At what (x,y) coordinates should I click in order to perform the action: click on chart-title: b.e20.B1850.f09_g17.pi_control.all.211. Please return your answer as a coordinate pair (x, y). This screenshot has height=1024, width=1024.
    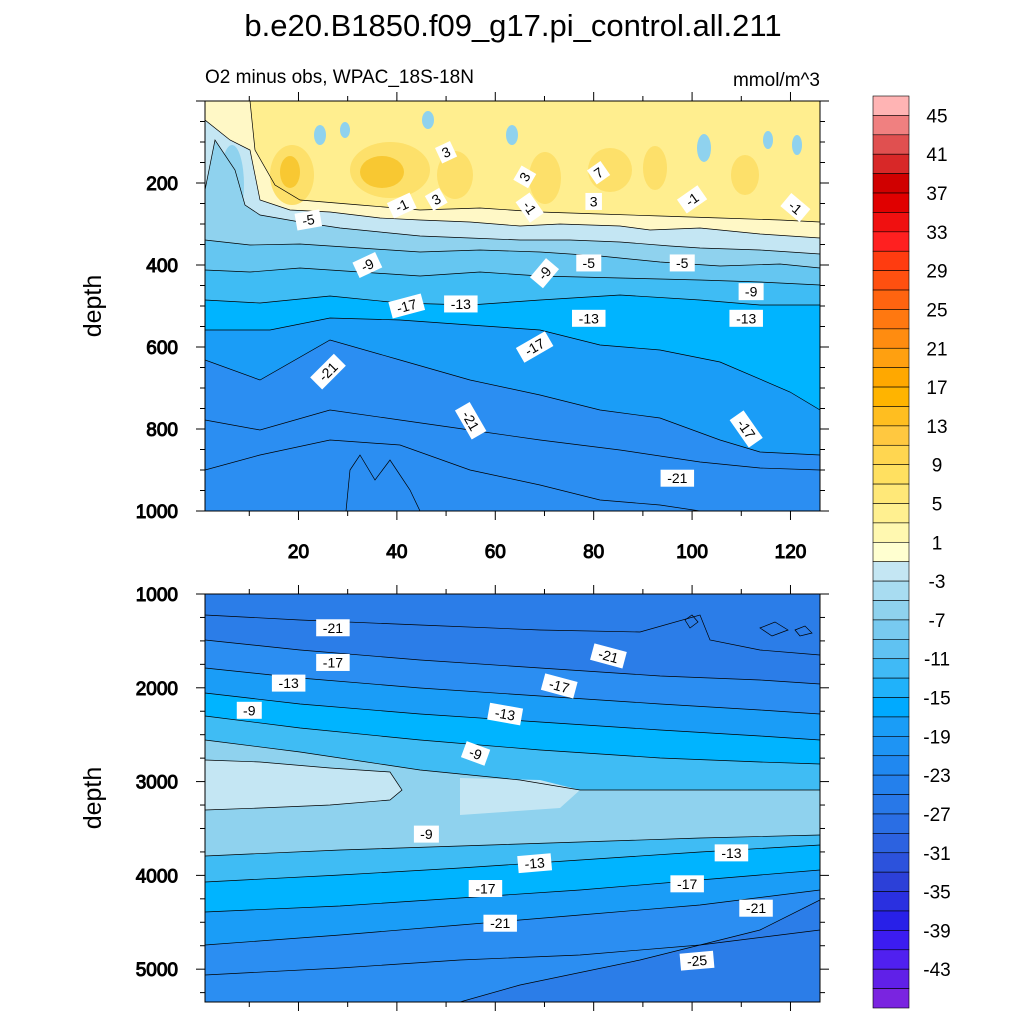
    Looking at the image, I should click on (512, 25).